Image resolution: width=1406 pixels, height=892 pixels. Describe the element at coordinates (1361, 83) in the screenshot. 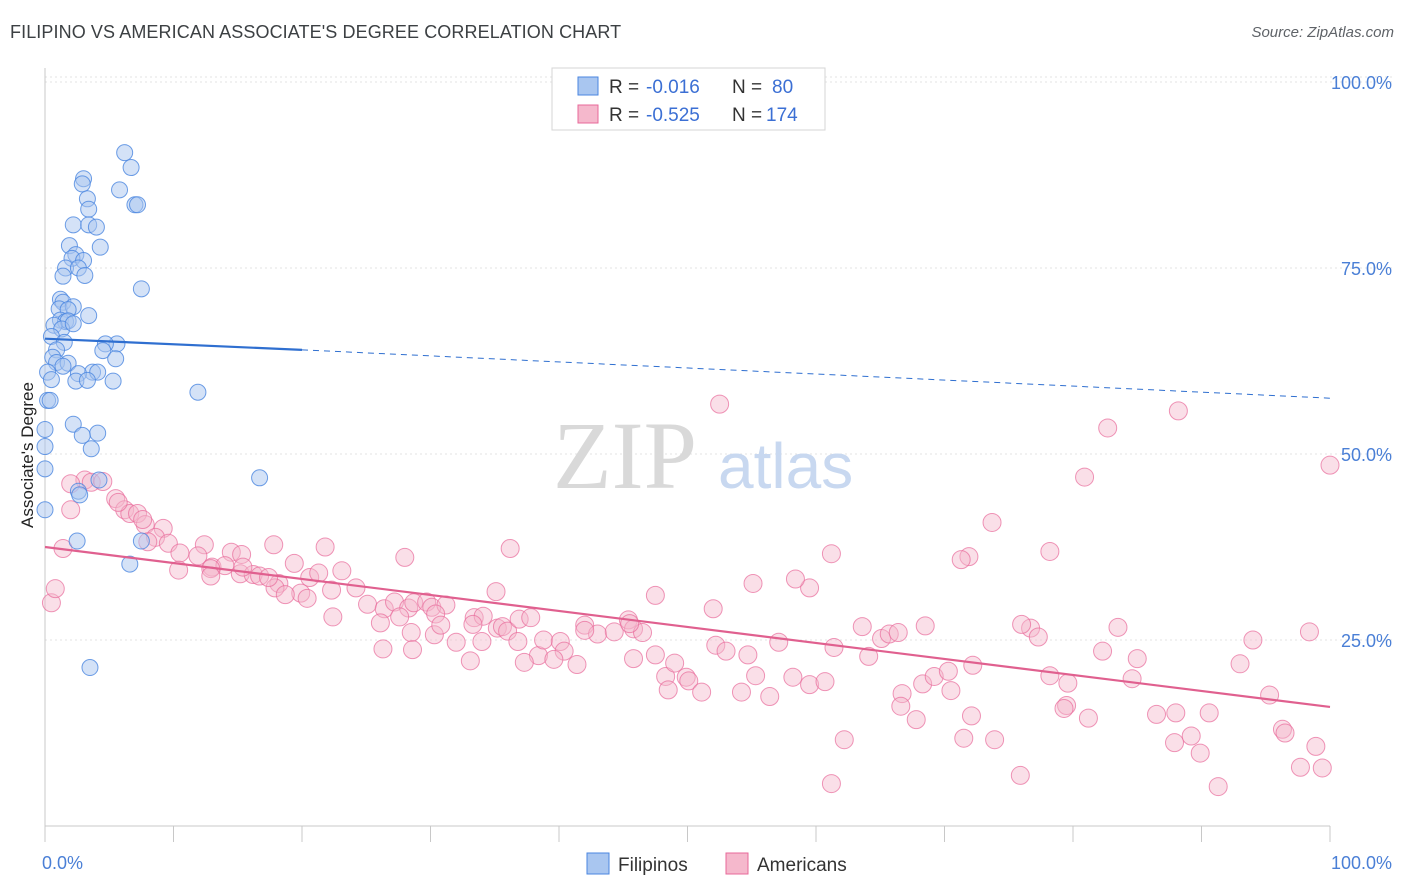

I see `y-tick-label: 100.0%` at that location.